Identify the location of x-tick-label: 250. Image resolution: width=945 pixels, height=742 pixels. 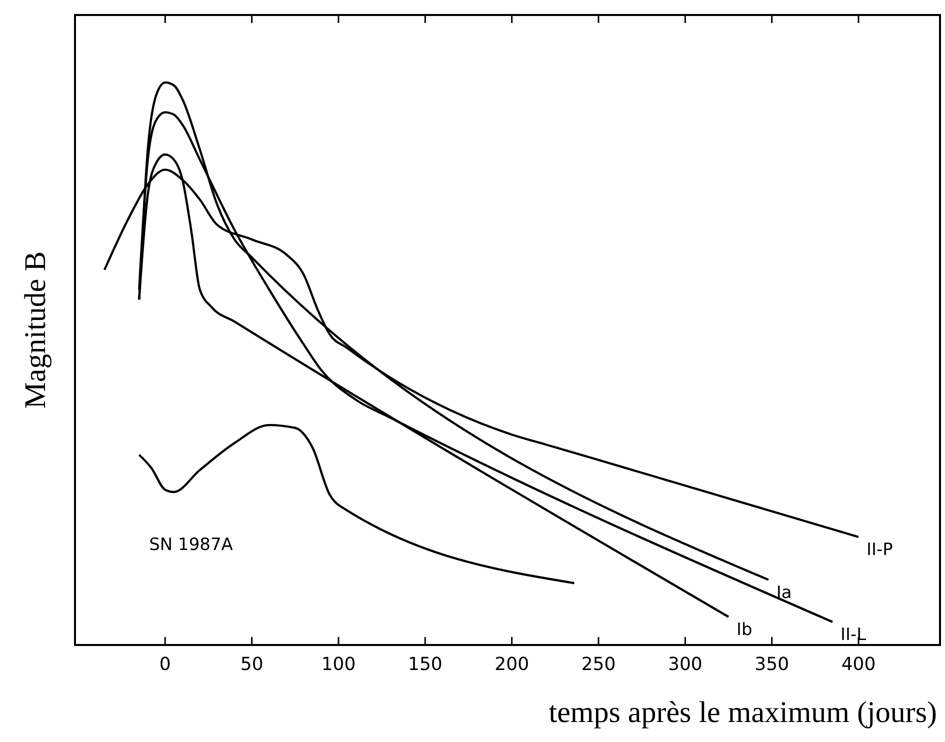
(598, 664).